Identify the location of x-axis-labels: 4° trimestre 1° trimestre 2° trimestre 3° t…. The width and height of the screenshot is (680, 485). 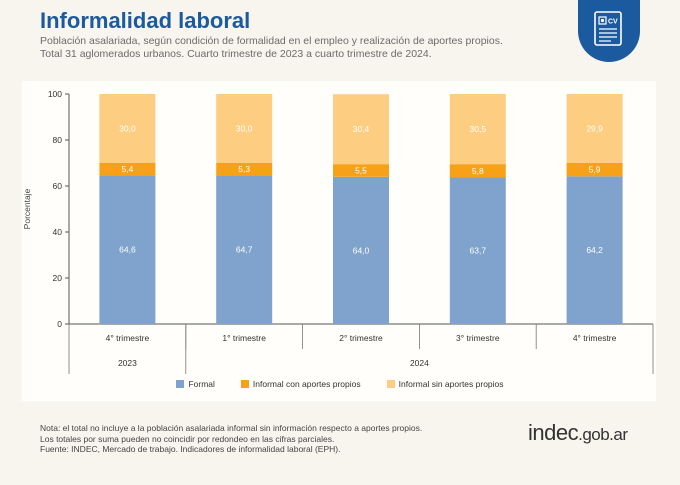
(361, 350).